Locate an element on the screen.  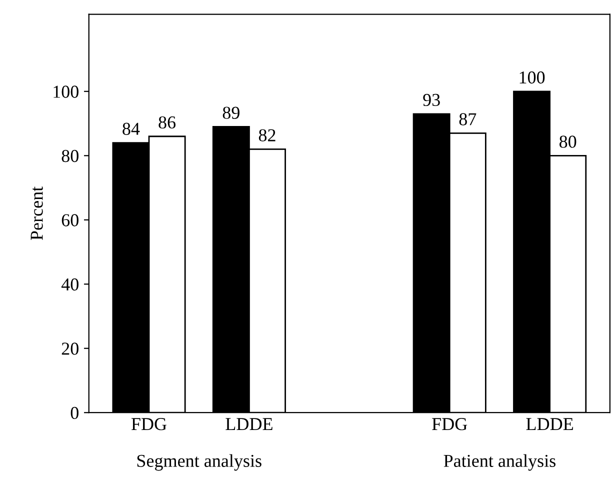
y-tick-label: 20 is located at coordinates (70, 348).